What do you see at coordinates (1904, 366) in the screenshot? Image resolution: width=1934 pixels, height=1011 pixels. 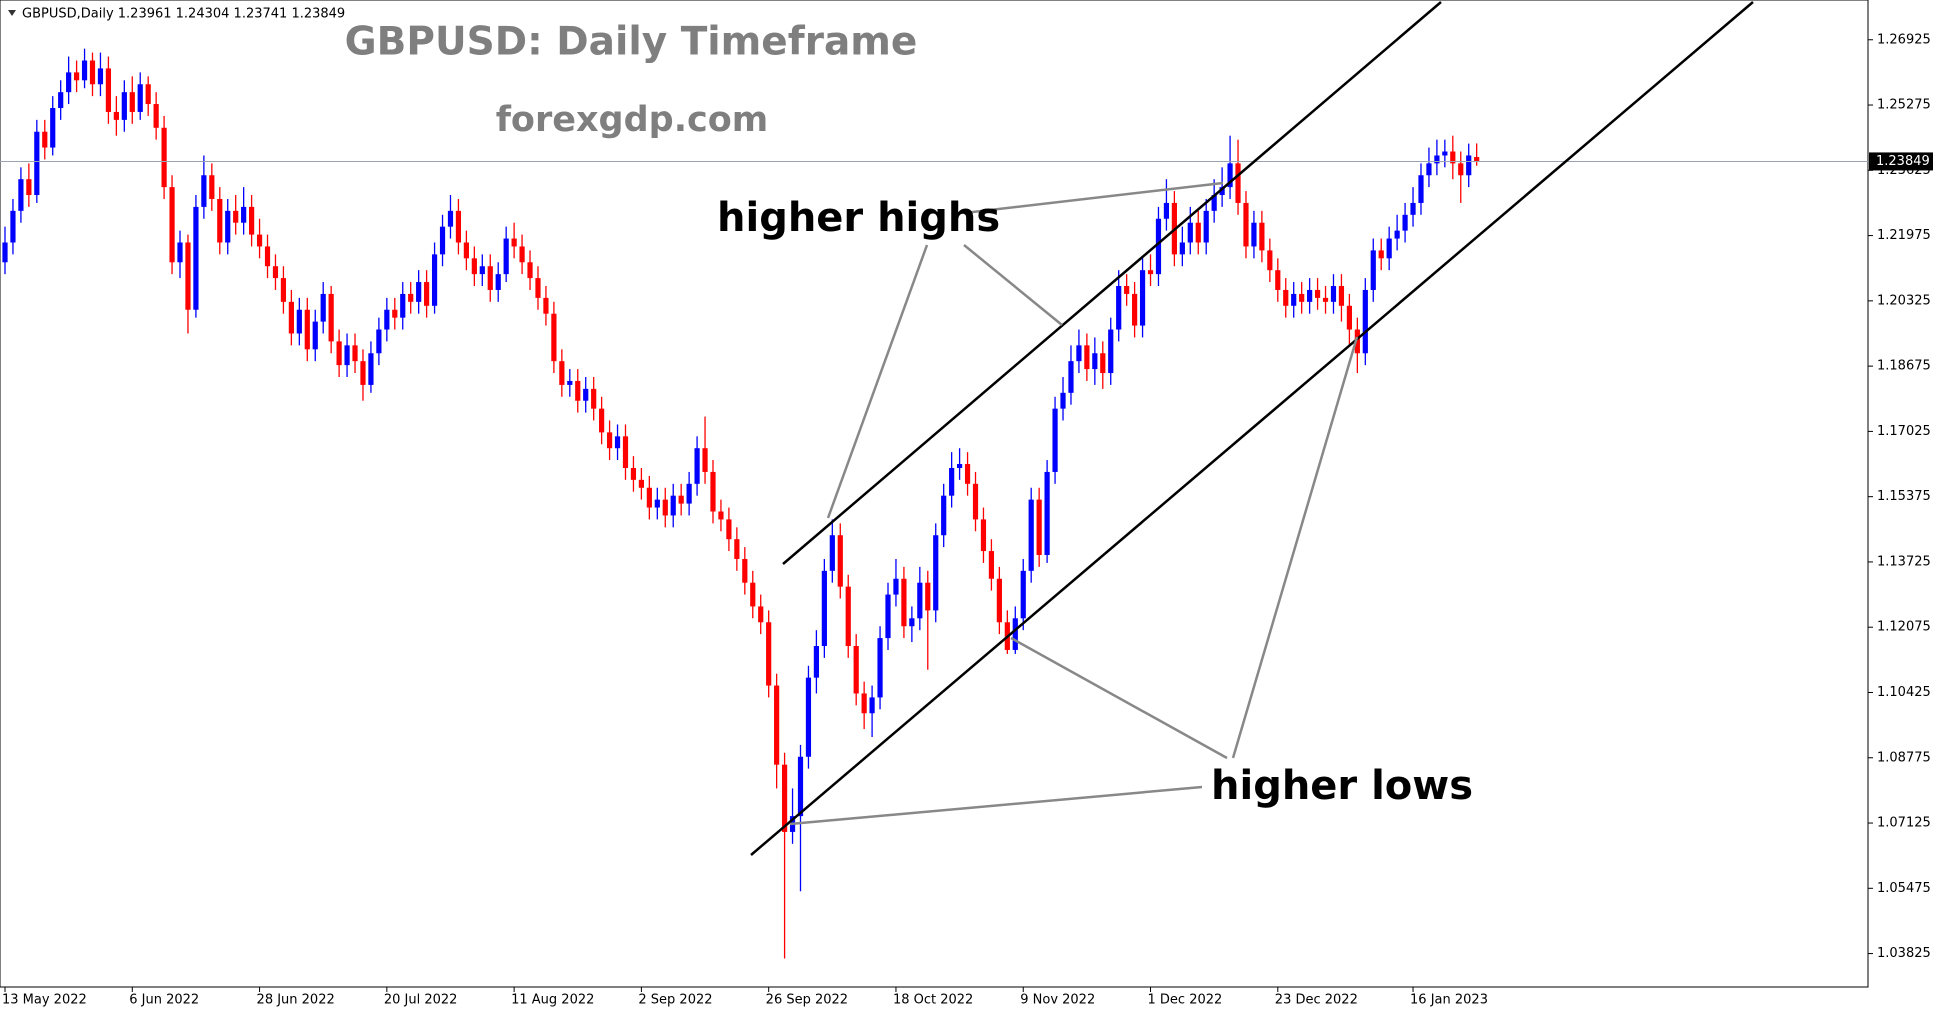 I see `y-tick-label: 1.18675` at bounding box center [1904, 366].